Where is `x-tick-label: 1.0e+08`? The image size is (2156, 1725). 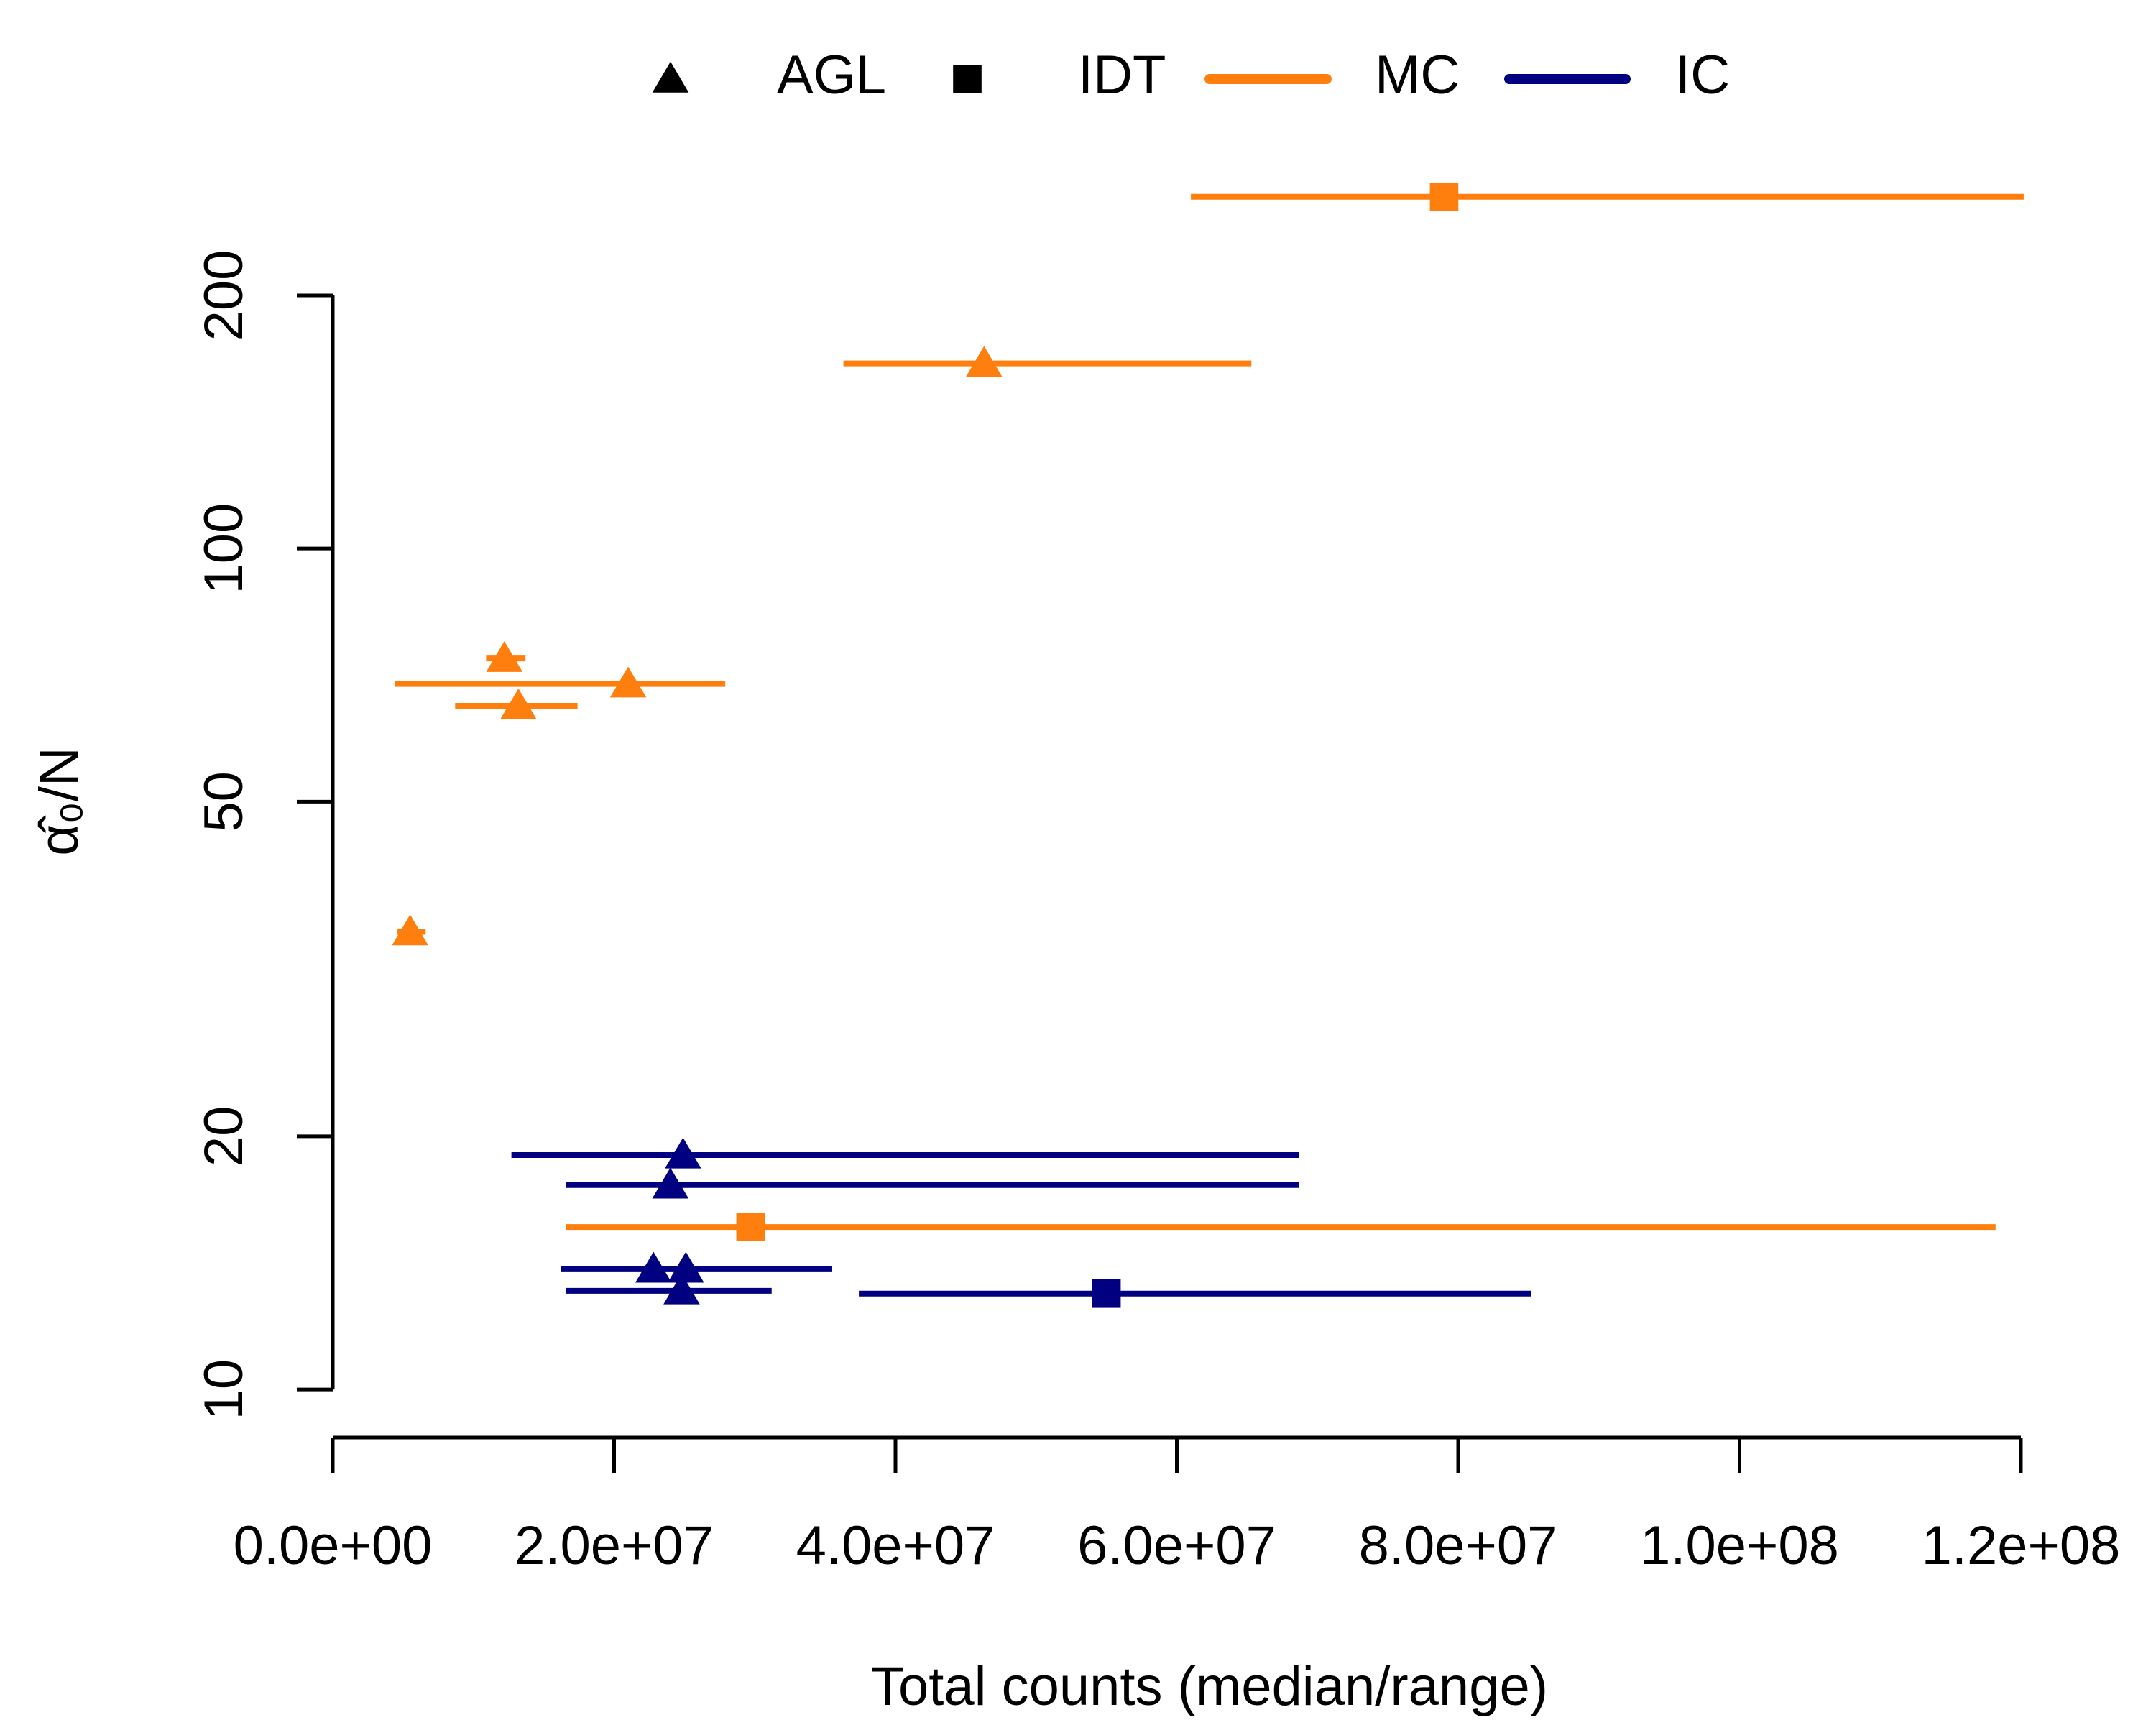 x-tick-label: 1.0e+08 is located at coordinates (1739, 1545).